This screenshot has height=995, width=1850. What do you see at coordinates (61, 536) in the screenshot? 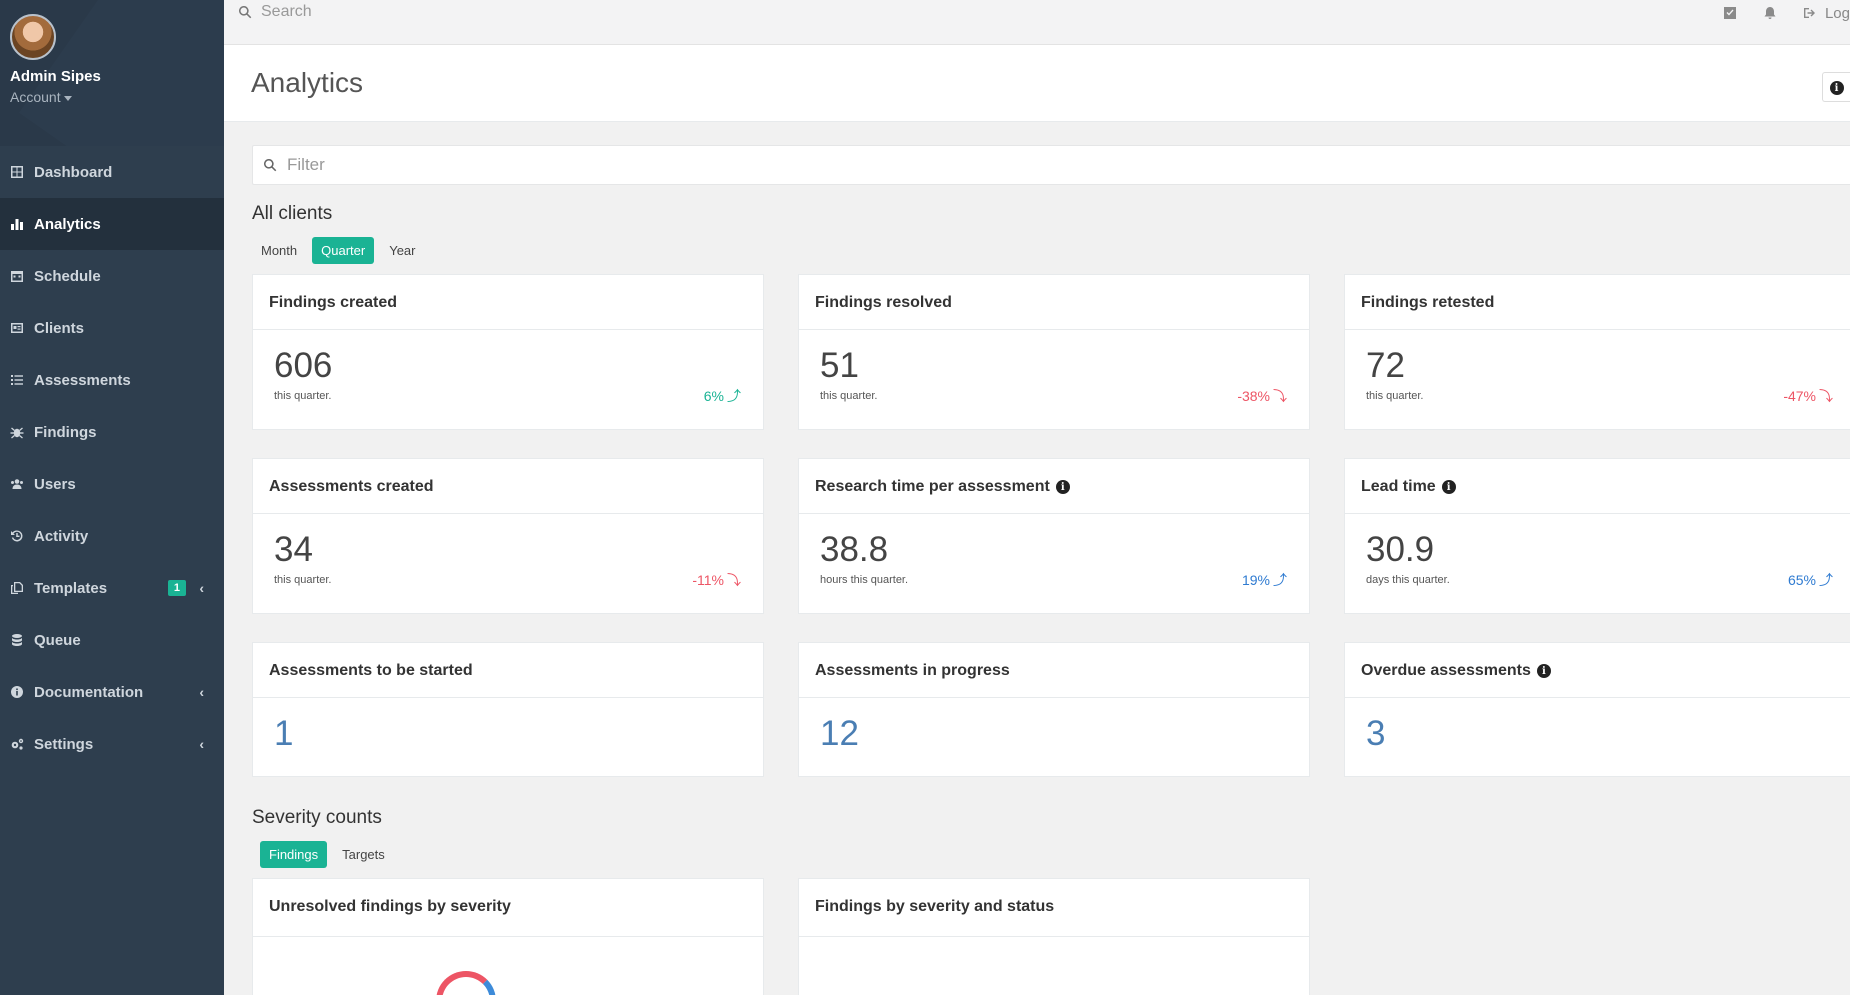
I see `sidebar-item-label: Activity` at bounding box center [61, 536].